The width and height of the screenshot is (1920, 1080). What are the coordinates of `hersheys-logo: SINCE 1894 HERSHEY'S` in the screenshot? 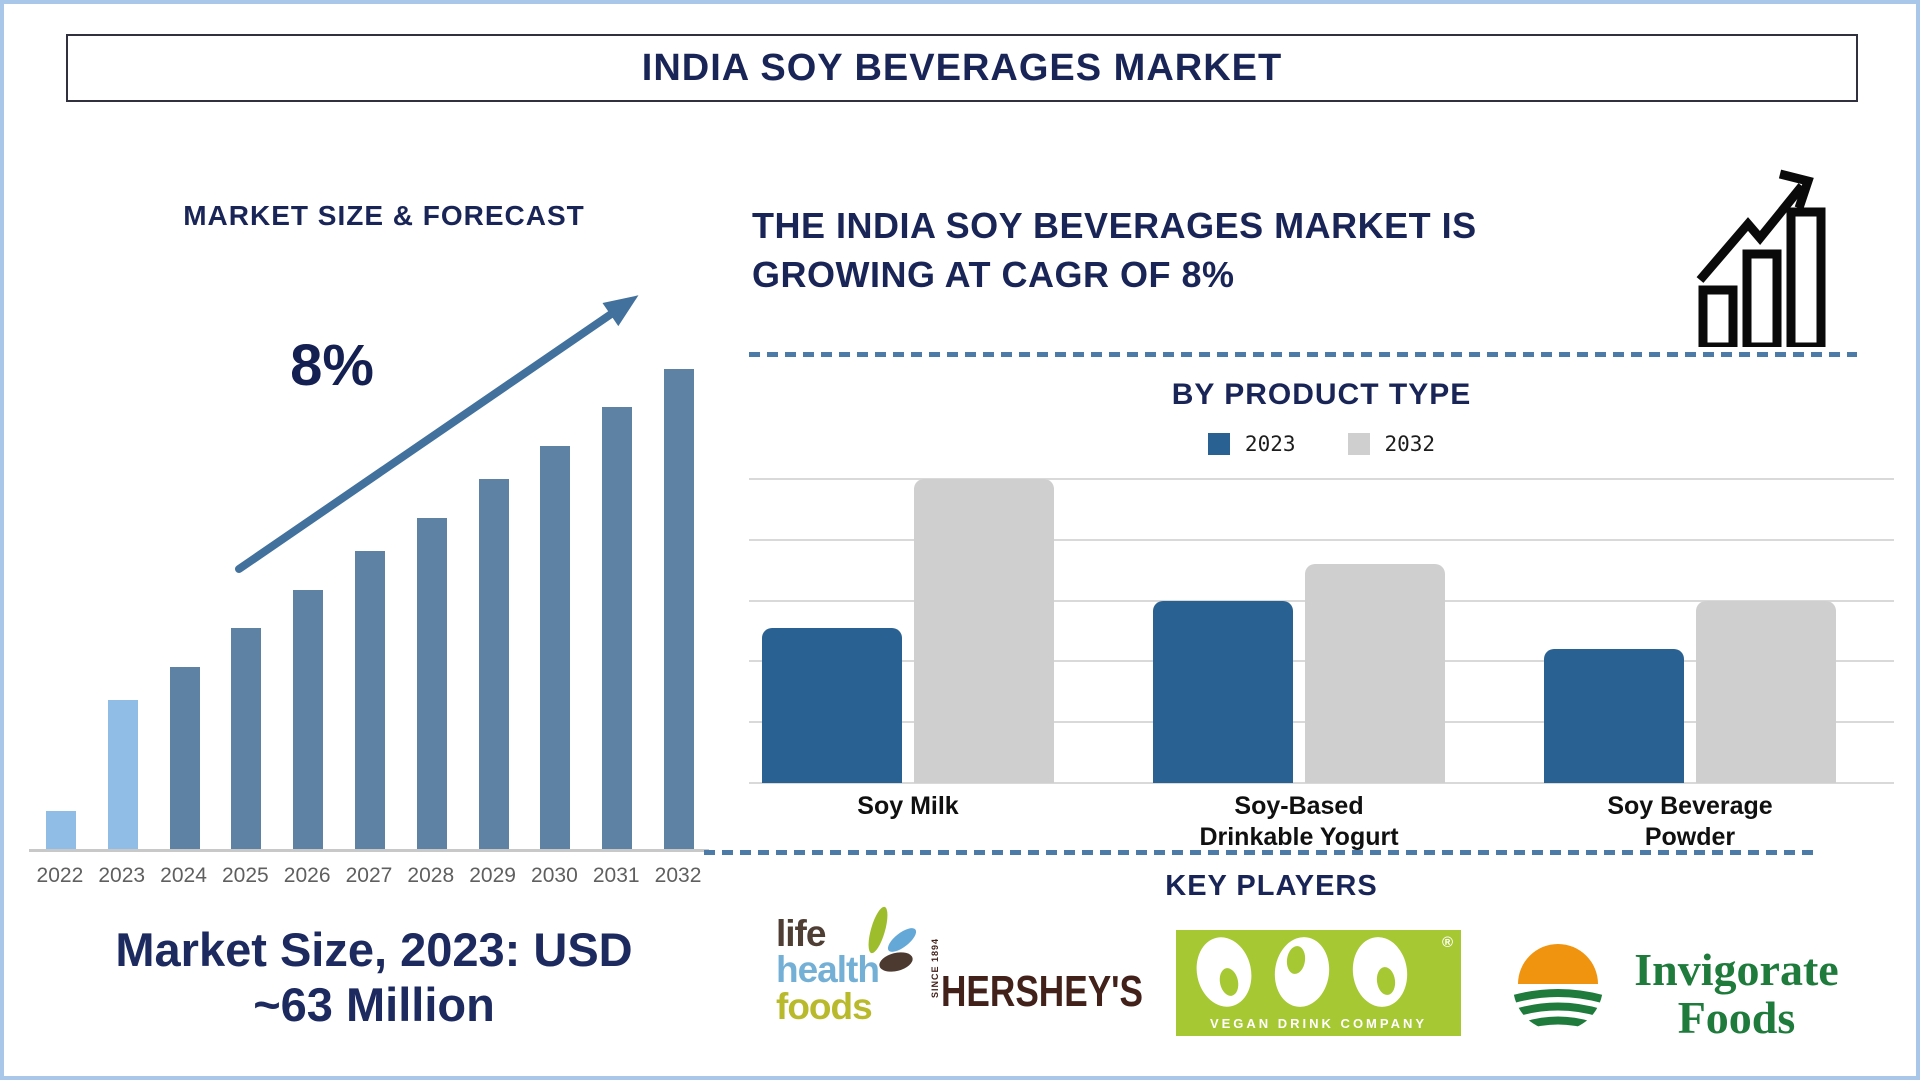 It's located at (1041, 984).